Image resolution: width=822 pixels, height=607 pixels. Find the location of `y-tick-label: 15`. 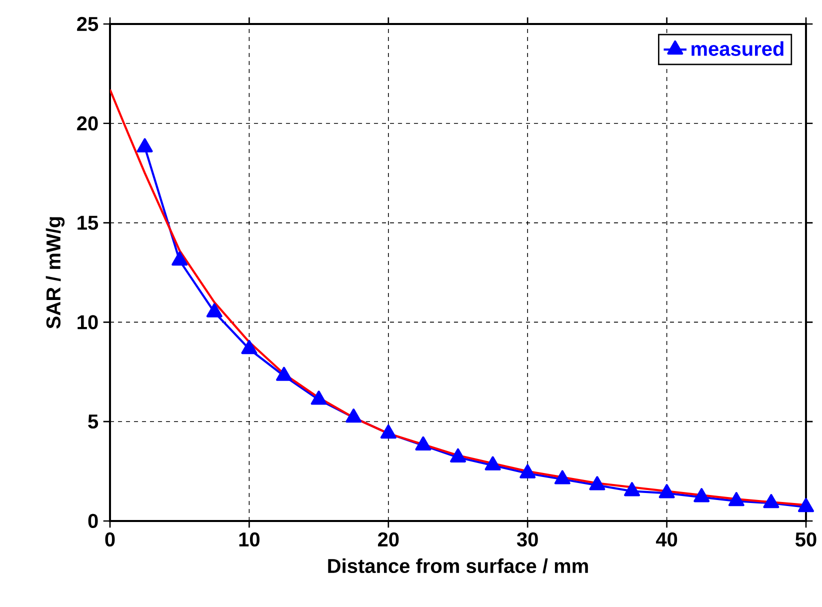

y-tick-label: 15 is located at coordinates (88, 223).